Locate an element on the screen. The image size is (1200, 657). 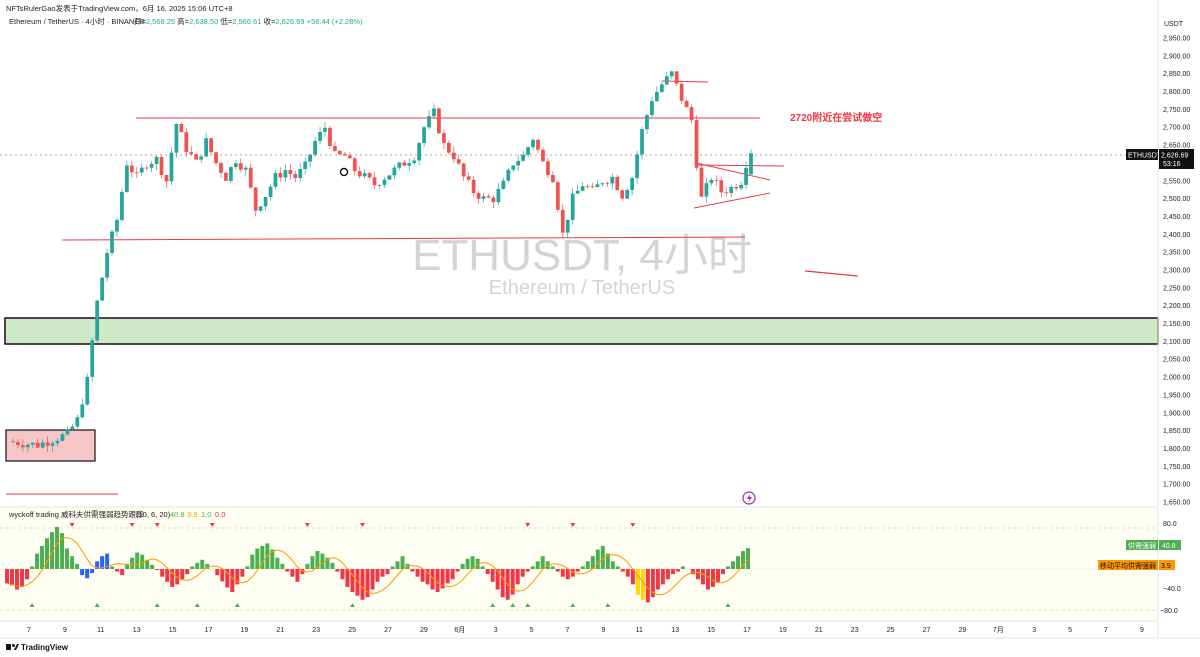
time-label: 7月 is located at coordinates (998, 630).